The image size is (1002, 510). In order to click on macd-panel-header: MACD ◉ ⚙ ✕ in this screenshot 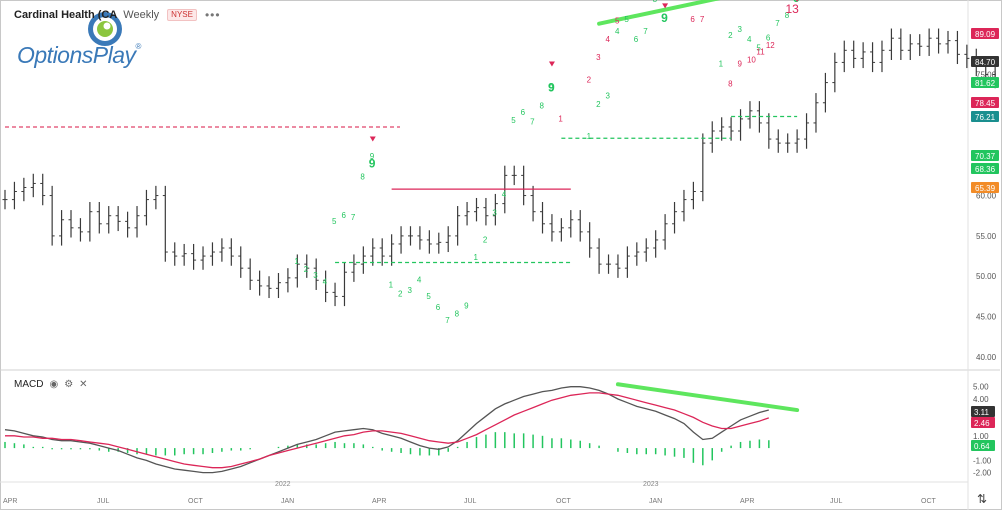, I will do `click(51, 384)`.